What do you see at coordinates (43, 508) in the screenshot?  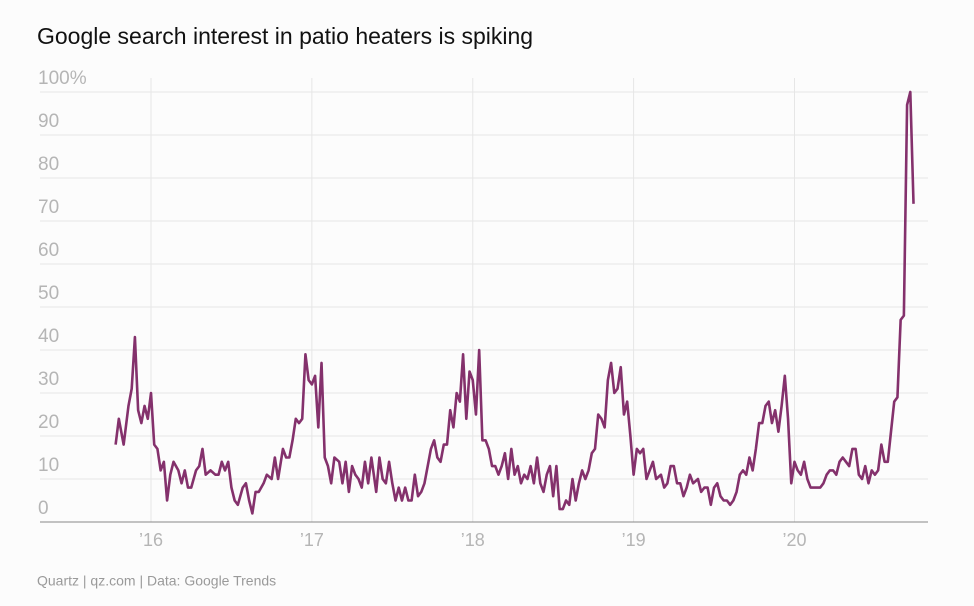 I see `y-tick-label: 0` at bounding box center [43, 508].